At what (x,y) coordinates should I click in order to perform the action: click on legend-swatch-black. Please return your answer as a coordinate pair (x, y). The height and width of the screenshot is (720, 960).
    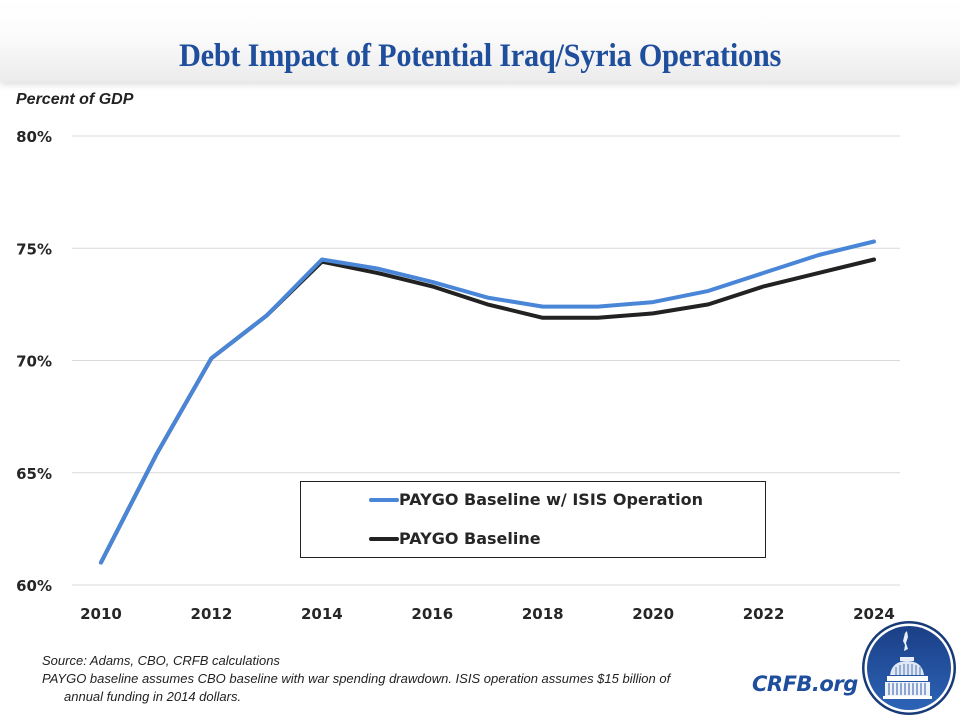
    Looking at the image, I should click on (384, 538).